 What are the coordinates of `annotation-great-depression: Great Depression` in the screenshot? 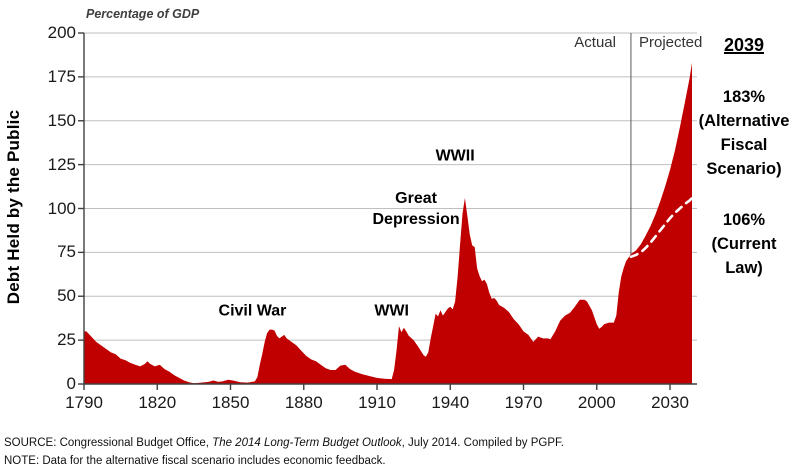 It's located at (416, 208).